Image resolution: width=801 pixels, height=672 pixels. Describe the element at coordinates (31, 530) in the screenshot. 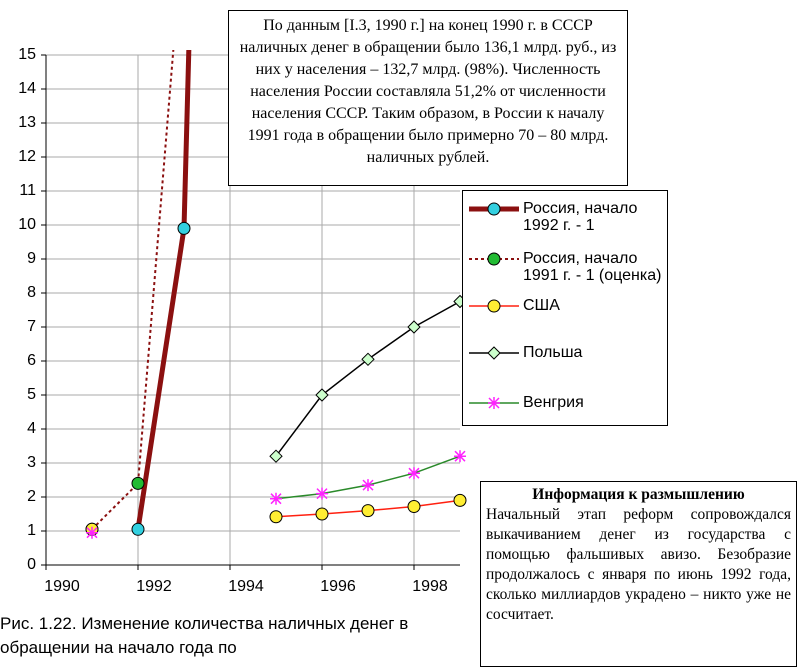

I see `y-tick-label: 1` at that location.